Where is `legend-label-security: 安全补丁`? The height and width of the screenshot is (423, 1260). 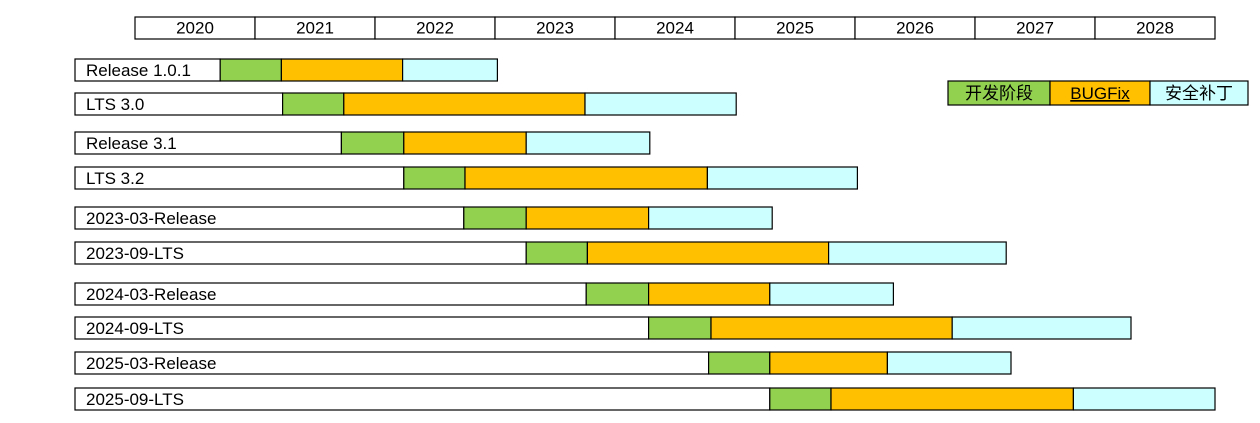
legend-label-security: 安全补丁 is located at coordinates (1199, 93).